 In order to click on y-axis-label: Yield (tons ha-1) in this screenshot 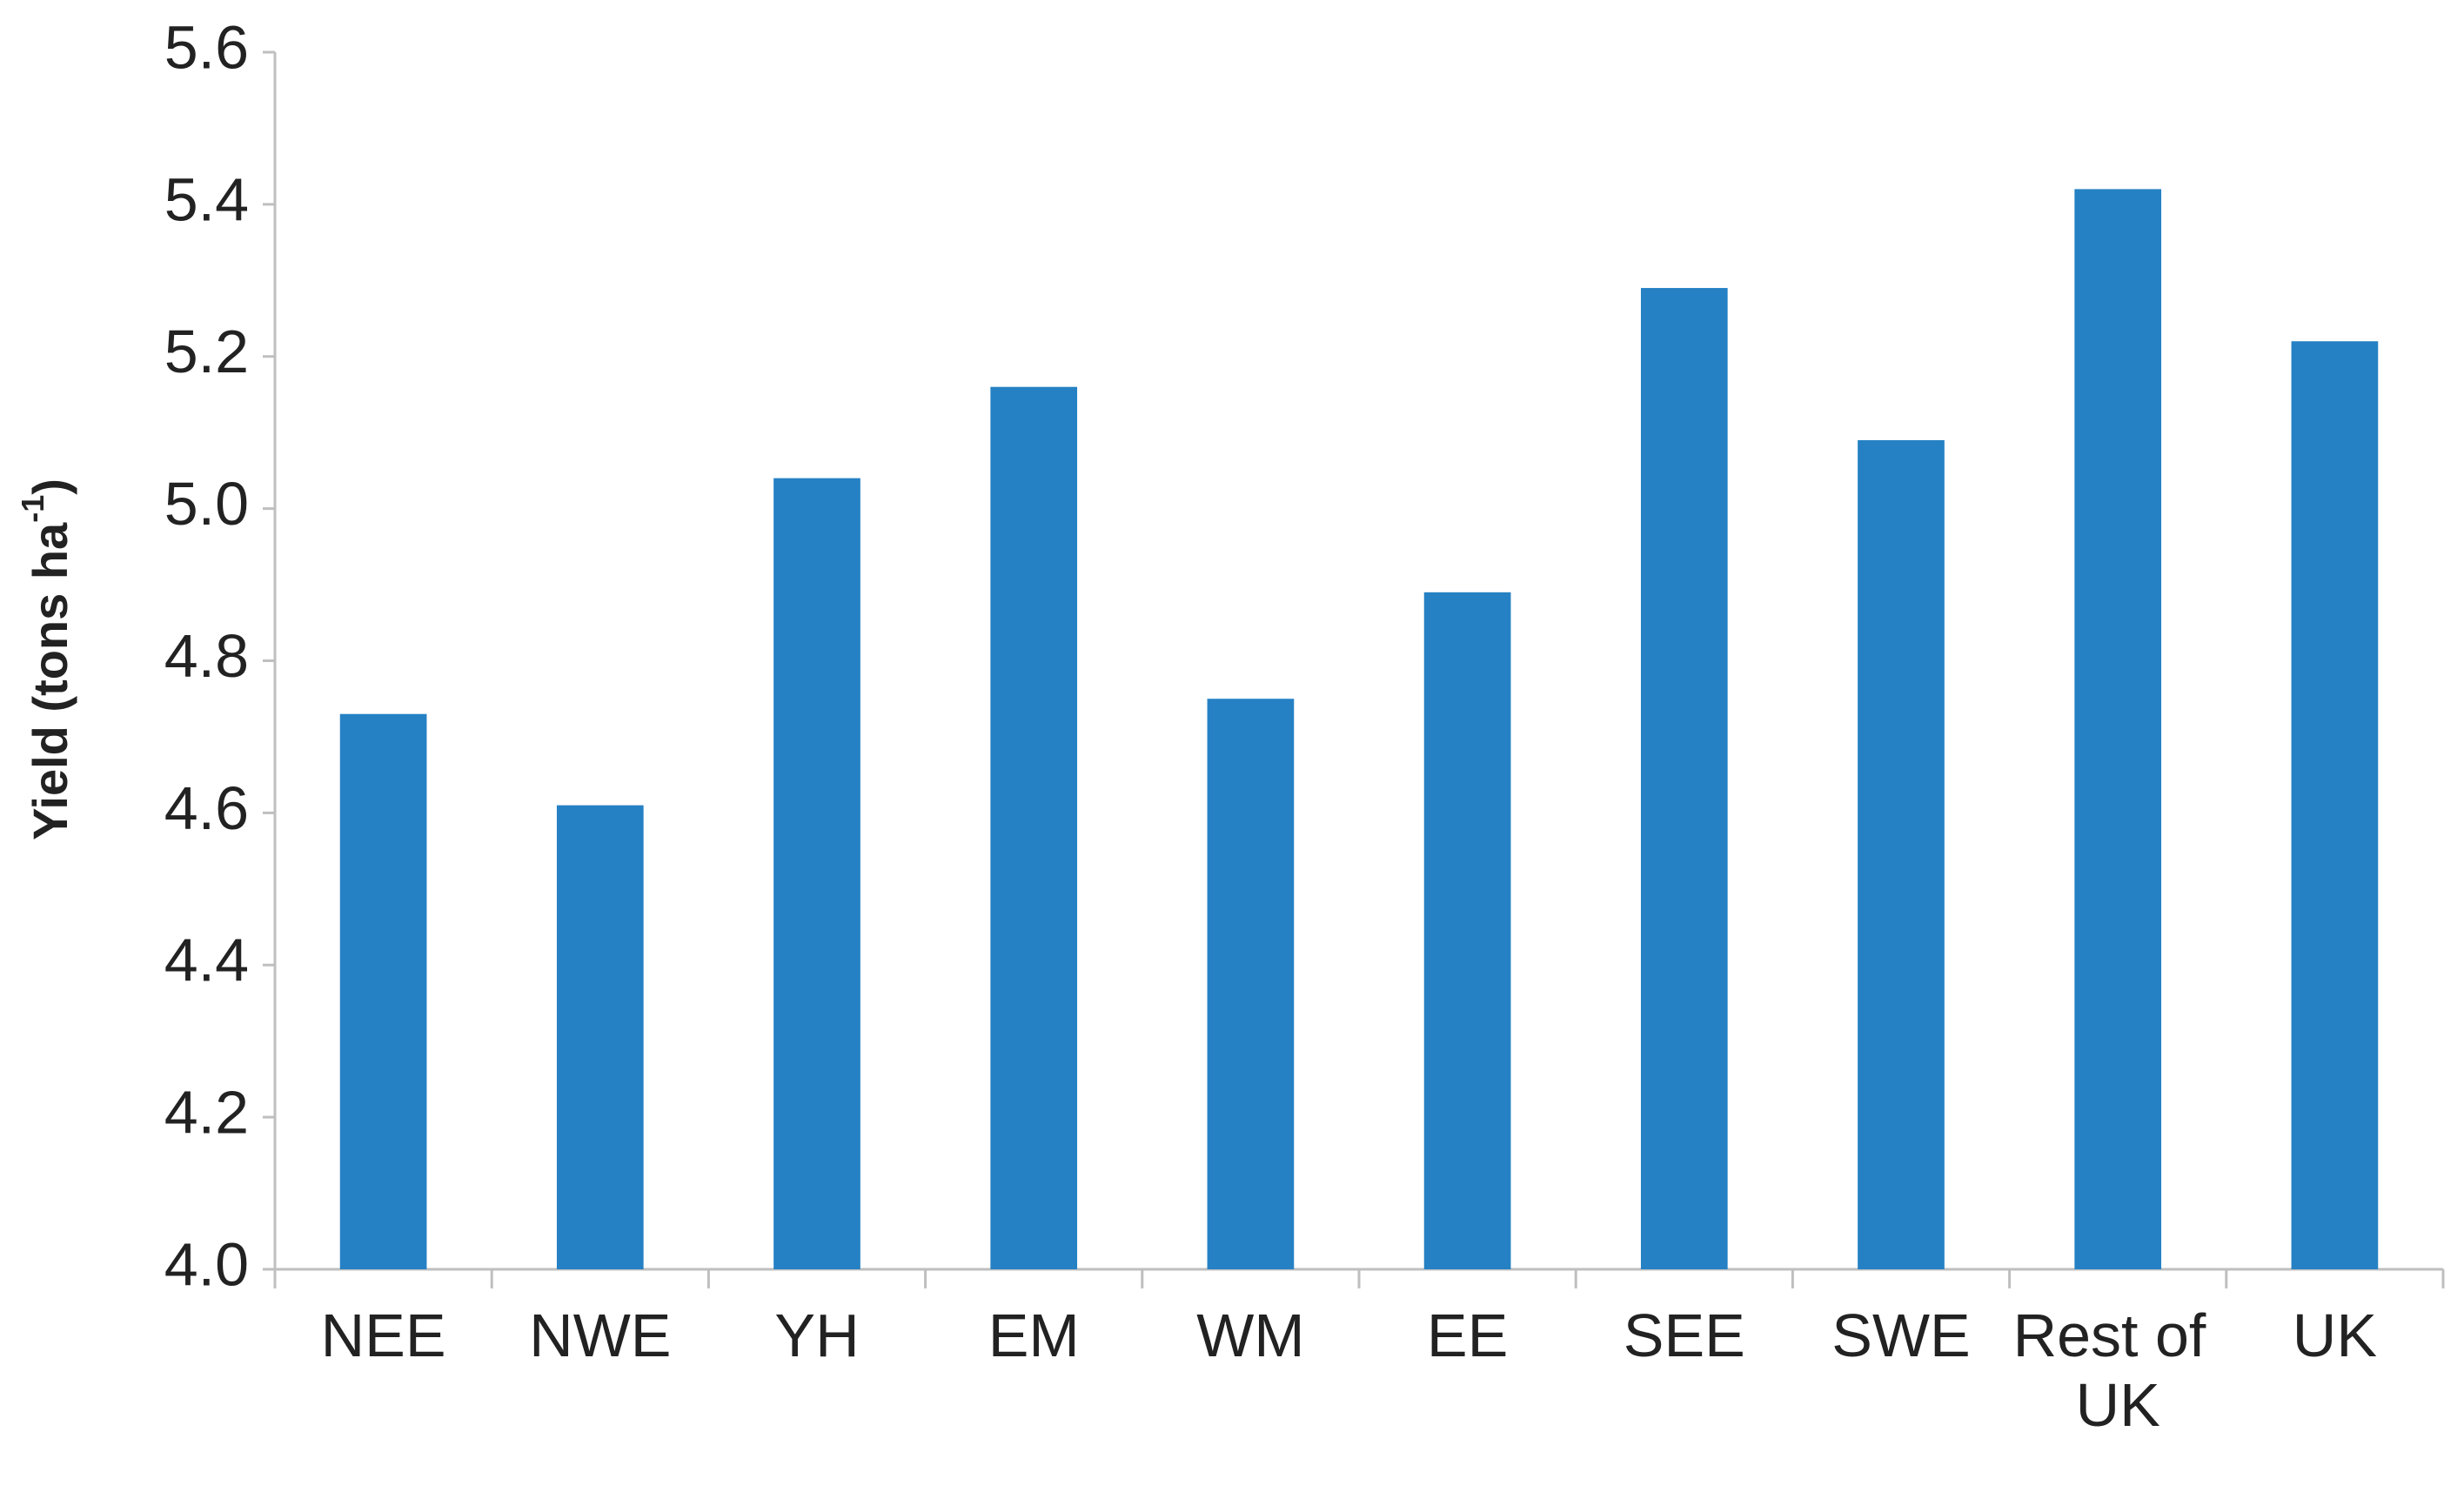, I will do `click(46, 659)`.